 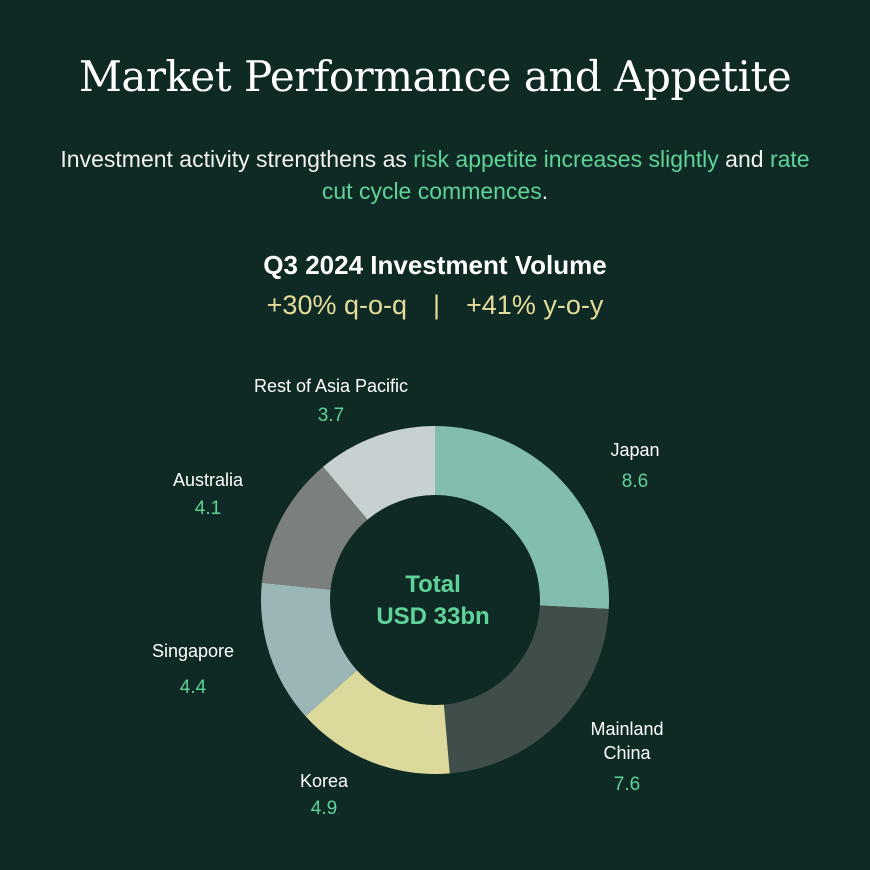 What do you see at coordinates (522, 518) in the screenshot?
I see `slice-japan` at bounding box center [522, 518].